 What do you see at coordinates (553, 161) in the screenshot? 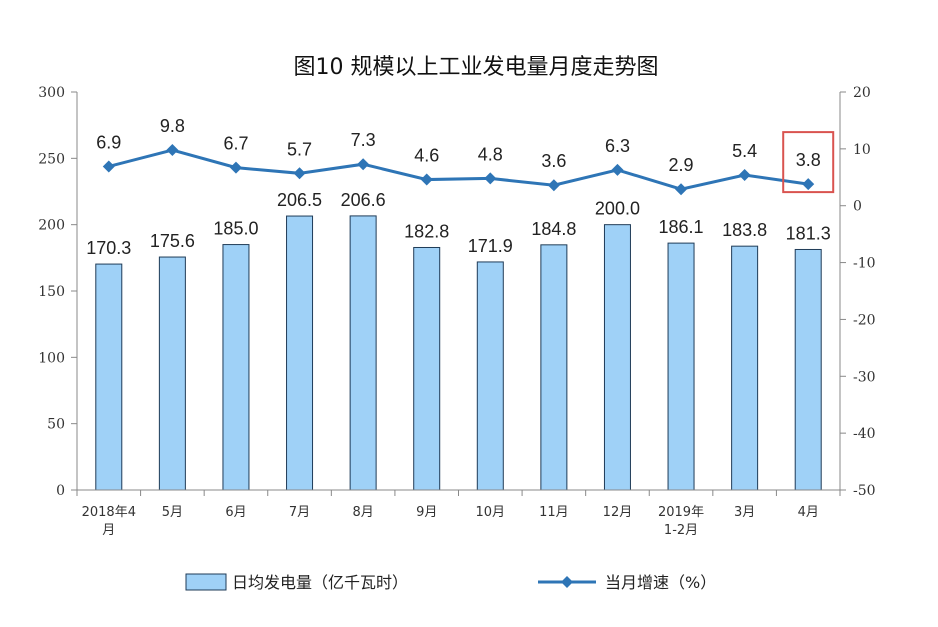
I see `line-value-label: 3.6` at bounding box center [553, 161].